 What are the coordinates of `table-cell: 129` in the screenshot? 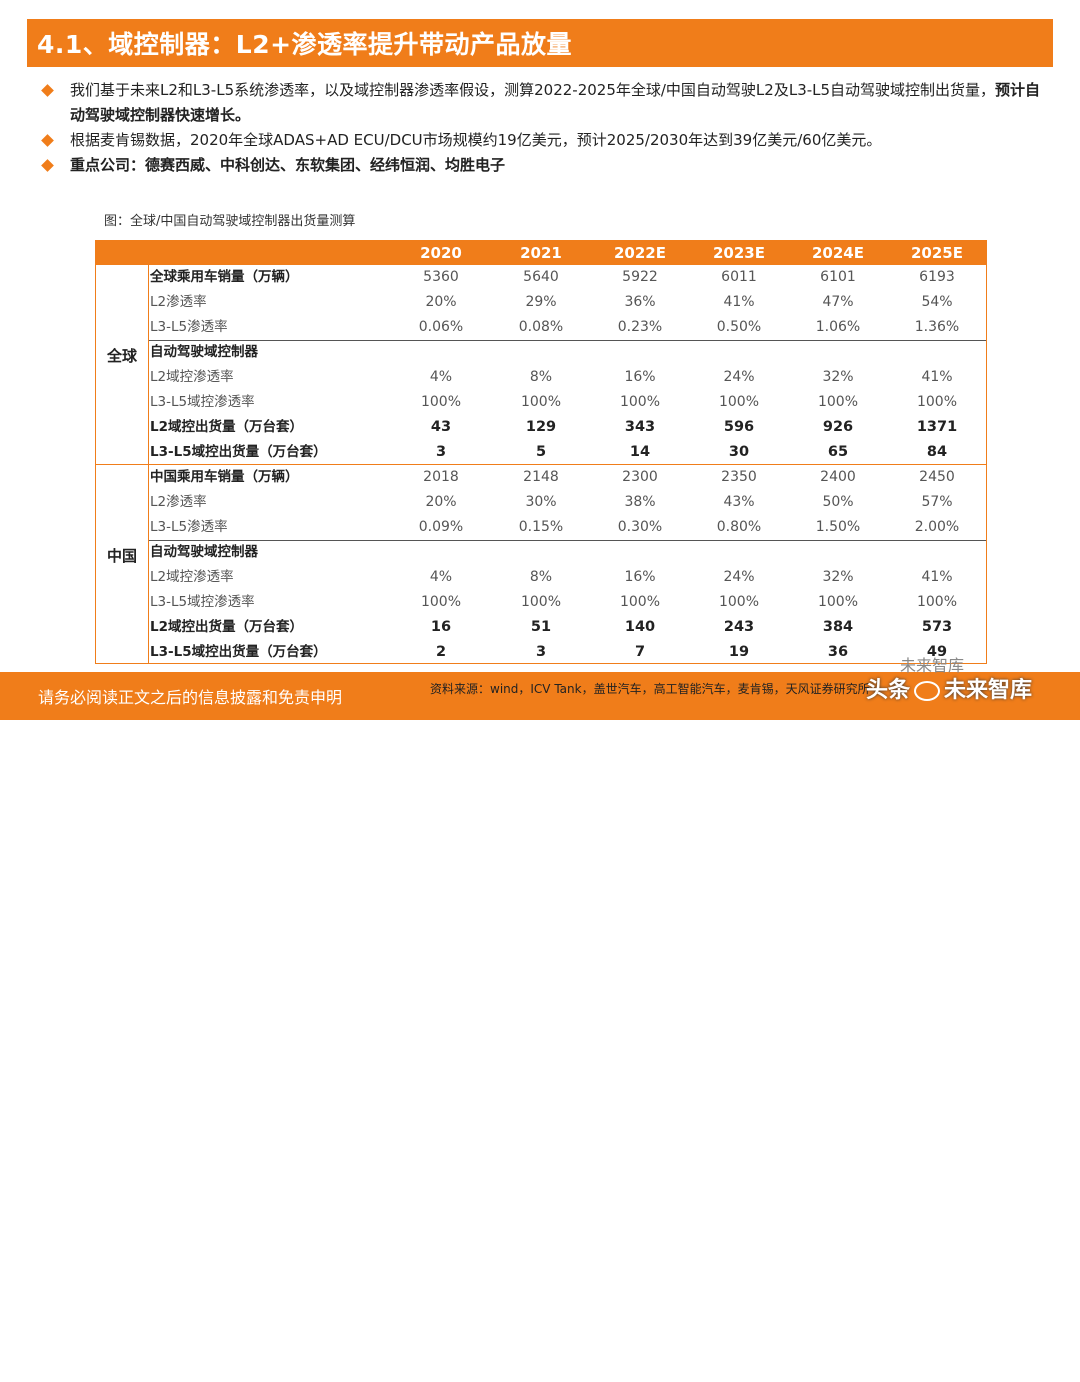 It's located at (541, 427).